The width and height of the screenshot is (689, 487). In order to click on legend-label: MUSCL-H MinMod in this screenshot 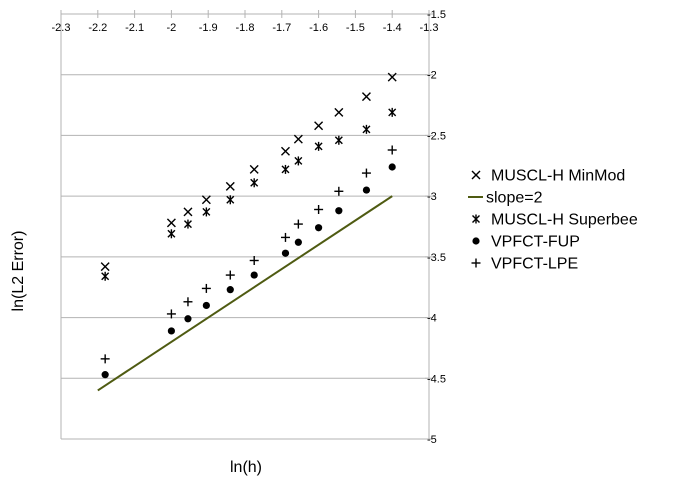, I will do `click(558, 176)`.